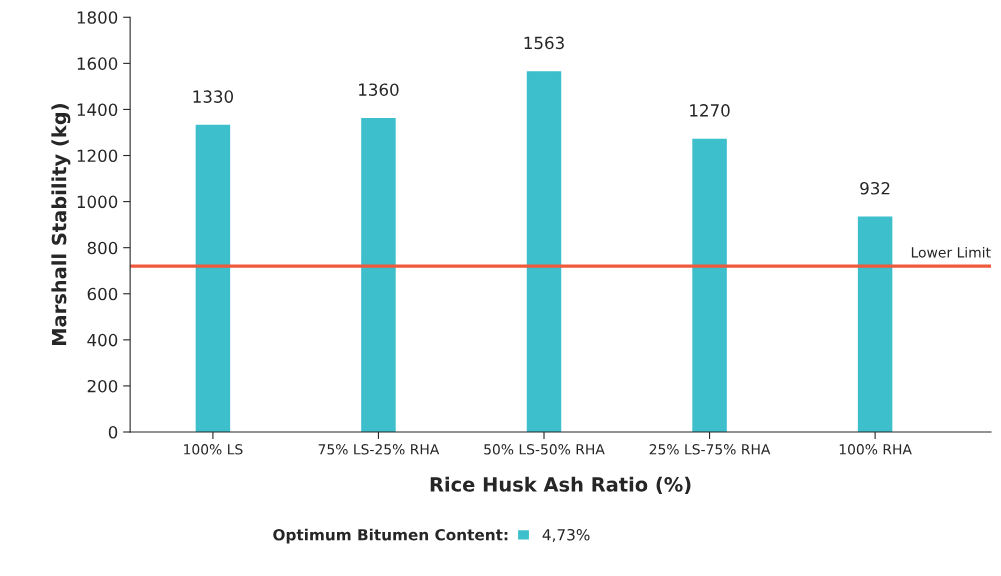 The height and width of the screenshot is (576, 1001). I want to click on x-tick-label: 100% RHA, so click(875, 449).